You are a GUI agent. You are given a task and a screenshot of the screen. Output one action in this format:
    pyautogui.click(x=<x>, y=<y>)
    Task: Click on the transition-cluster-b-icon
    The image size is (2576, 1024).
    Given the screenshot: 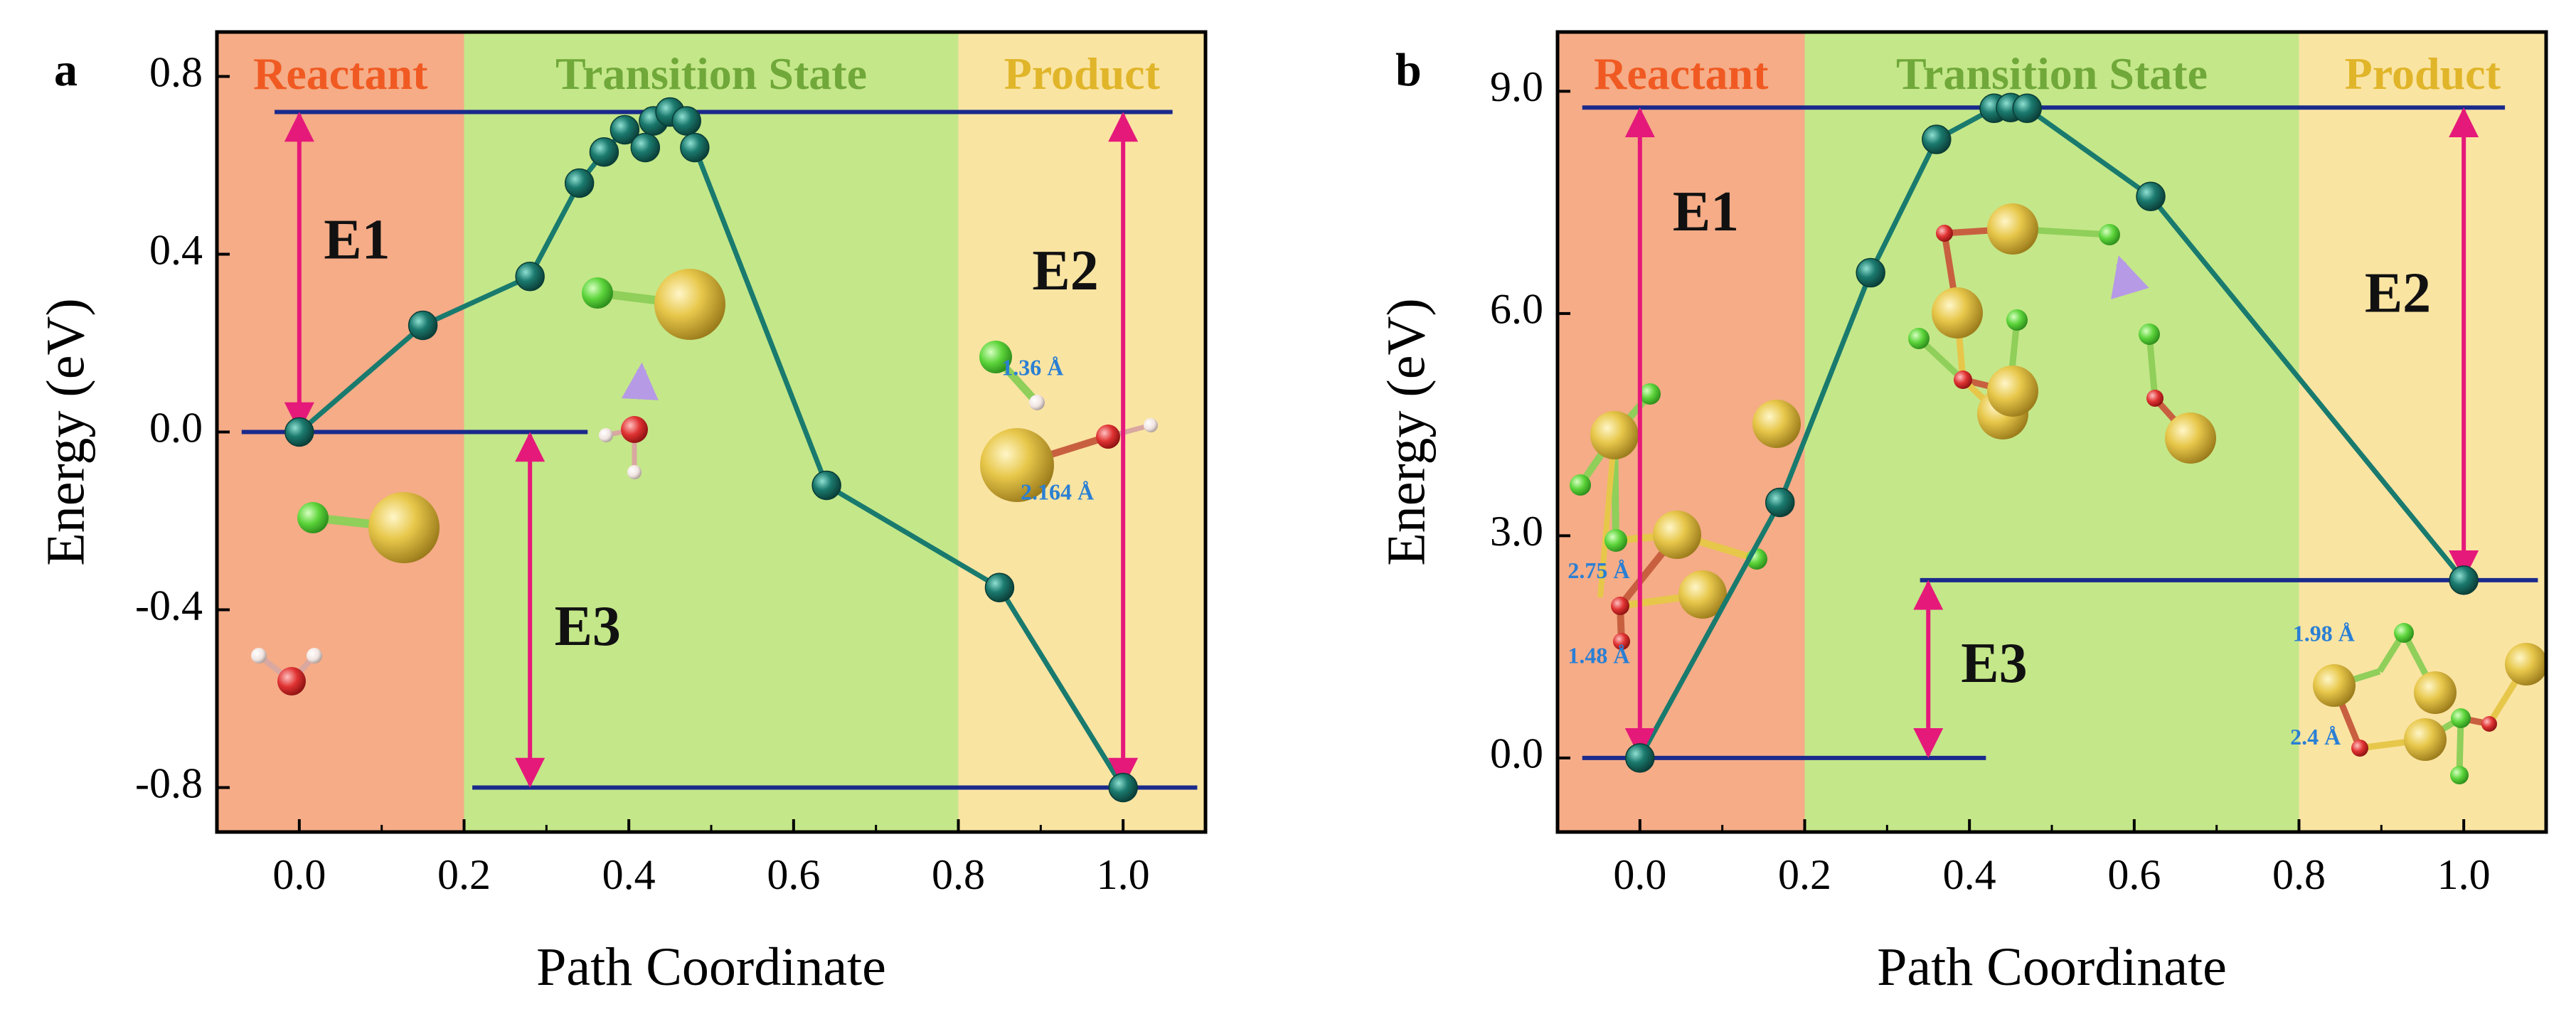 What is the action you would take?
    pyautogui.click(x=2062, y=333)
    